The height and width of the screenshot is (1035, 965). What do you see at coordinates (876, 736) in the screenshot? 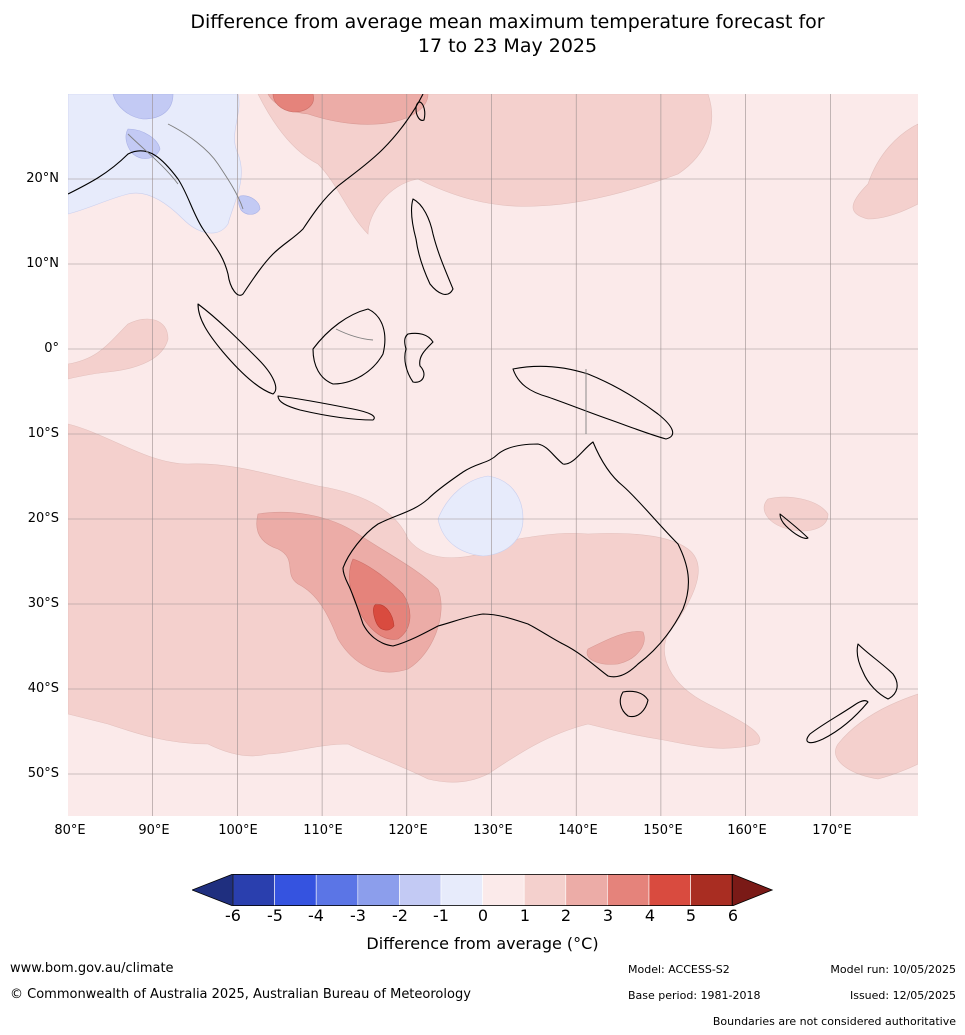
I see `anomaly-1-2-region-tasman` at bounding box center [876, 736].